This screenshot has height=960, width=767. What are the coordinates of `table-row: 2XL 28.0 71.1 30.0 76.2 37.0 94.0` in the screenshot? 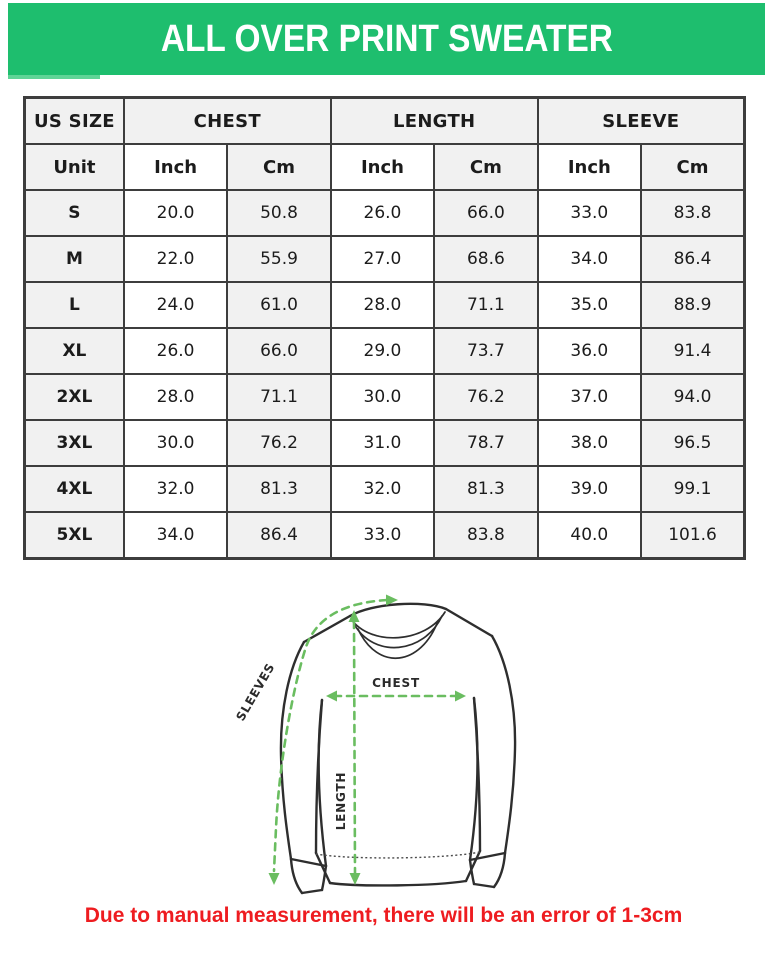 It's located at (384, 397).